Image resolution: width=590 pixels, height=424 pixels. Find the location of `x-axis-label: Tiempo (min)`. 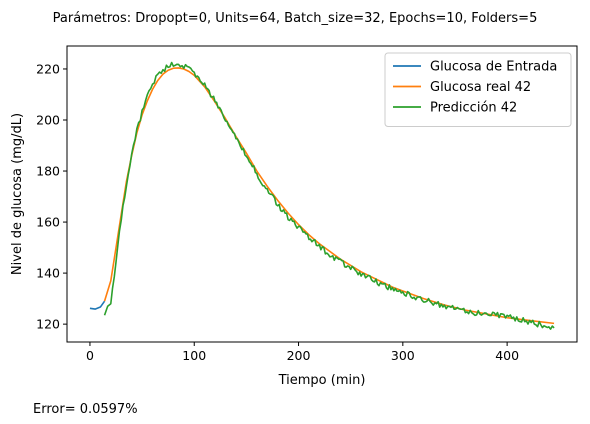

x-axis-label: Tiempo (min) is located at coordinates (322, 380).